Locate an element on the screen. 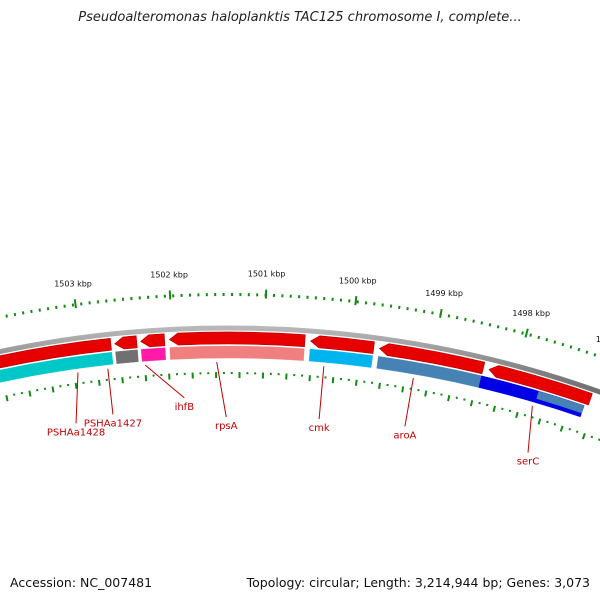 The width and height of the screenshot is (600, 600). gene-label: aroA is located at coordinates (404, 435).